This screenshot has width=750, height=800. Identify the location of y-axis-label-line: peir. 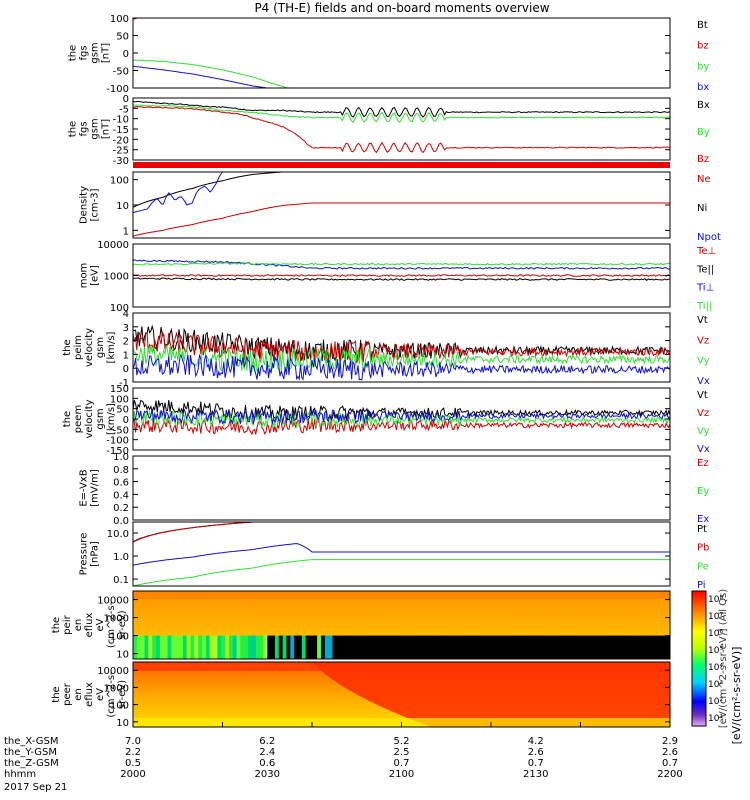
(67, 624).